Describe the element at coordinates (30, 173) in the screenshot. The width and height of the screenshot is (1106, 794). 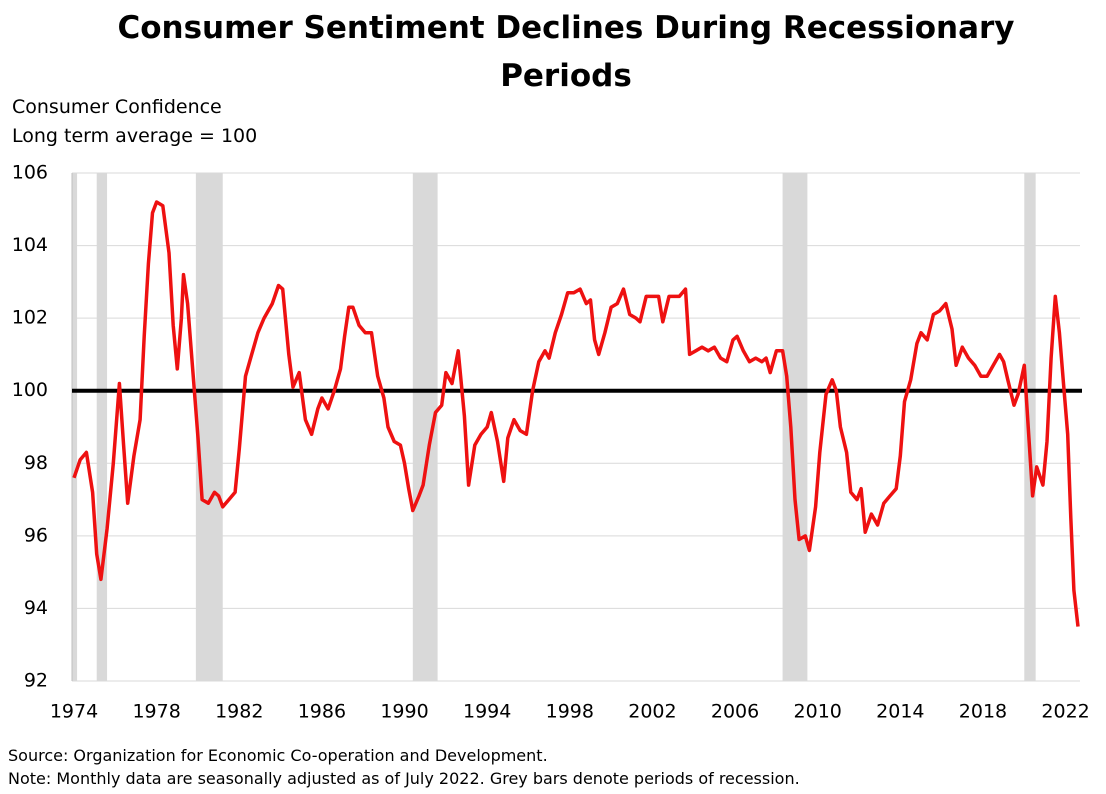
I see `y-tick-label: 106` at that location.